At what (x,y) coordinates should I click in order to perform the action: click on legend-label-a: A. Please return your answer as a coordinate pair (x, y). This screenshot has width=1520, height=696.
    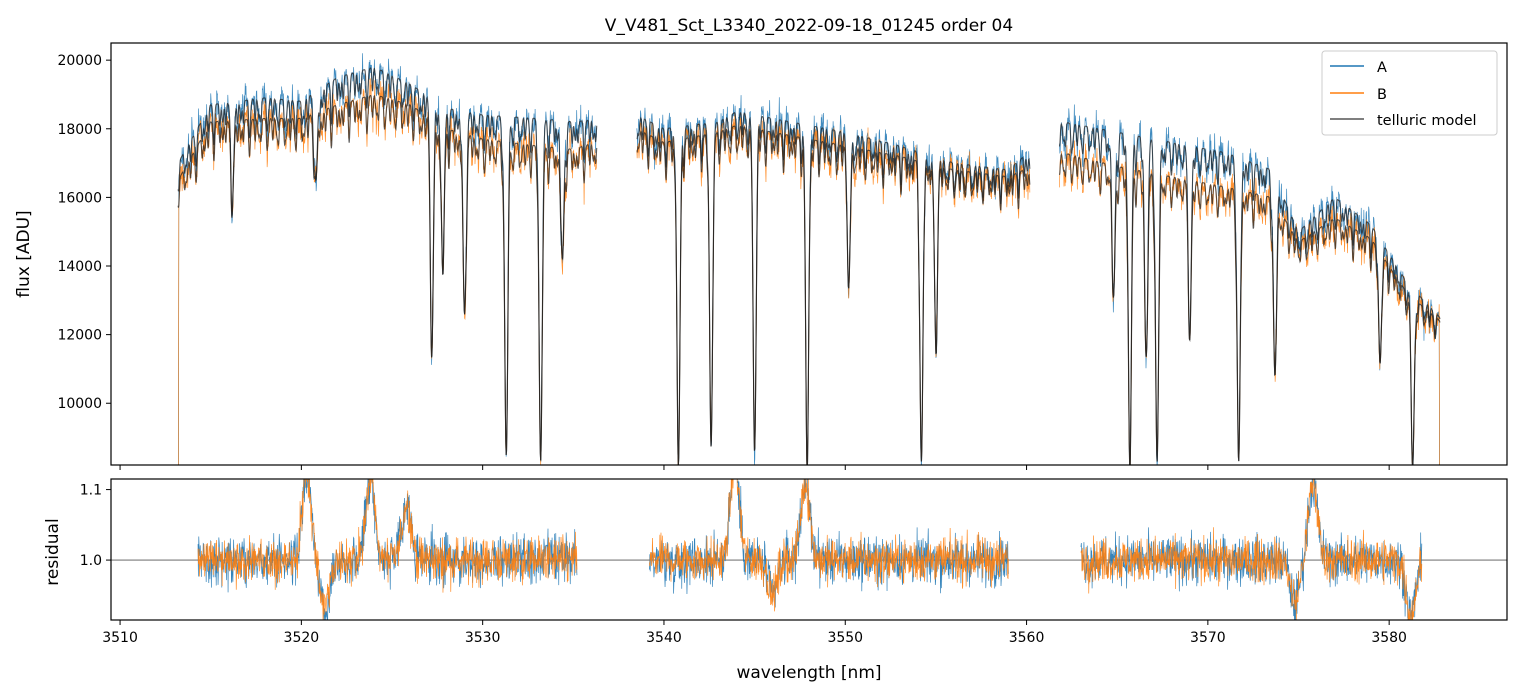
    Looking at the image, I should click on (1382, 68).